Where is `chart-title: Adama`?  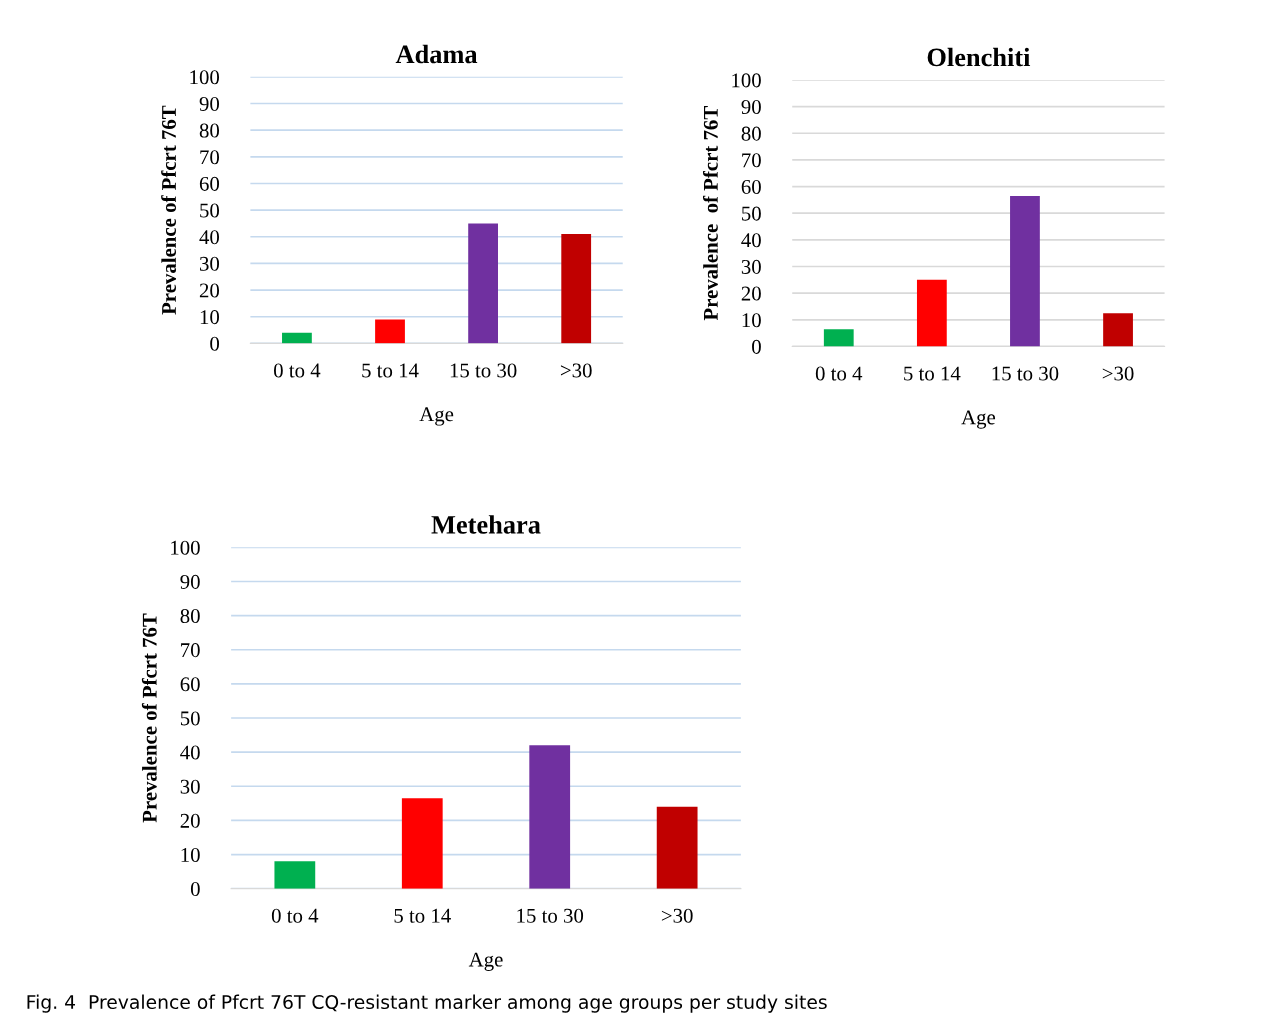 chart-title: Adama is located at coordinates (436, 54).